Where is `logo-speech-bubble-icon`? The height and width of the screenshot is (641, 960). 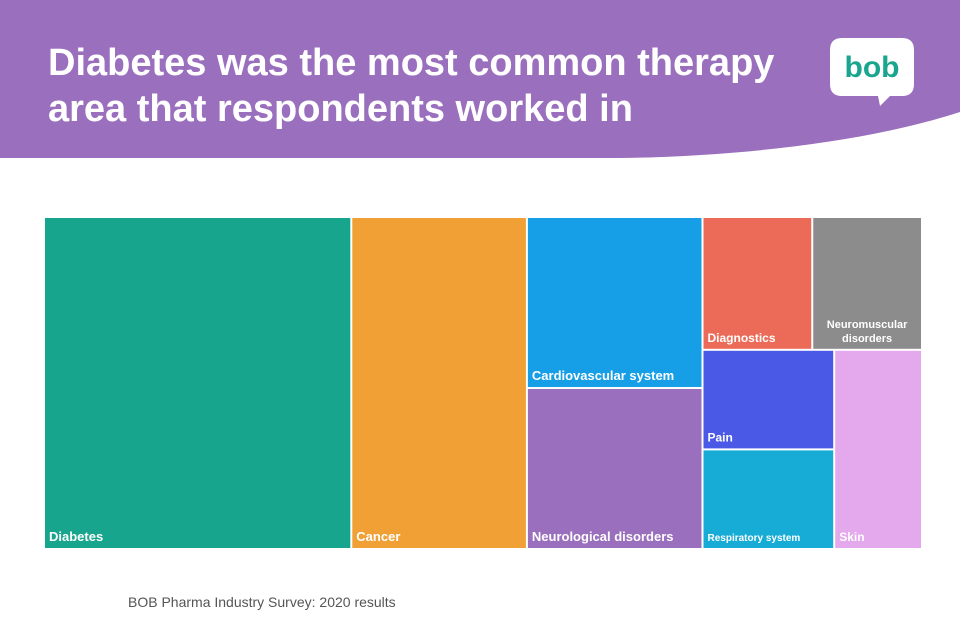
logo-speech-bubble-icon is located at coordinates (872, 72).